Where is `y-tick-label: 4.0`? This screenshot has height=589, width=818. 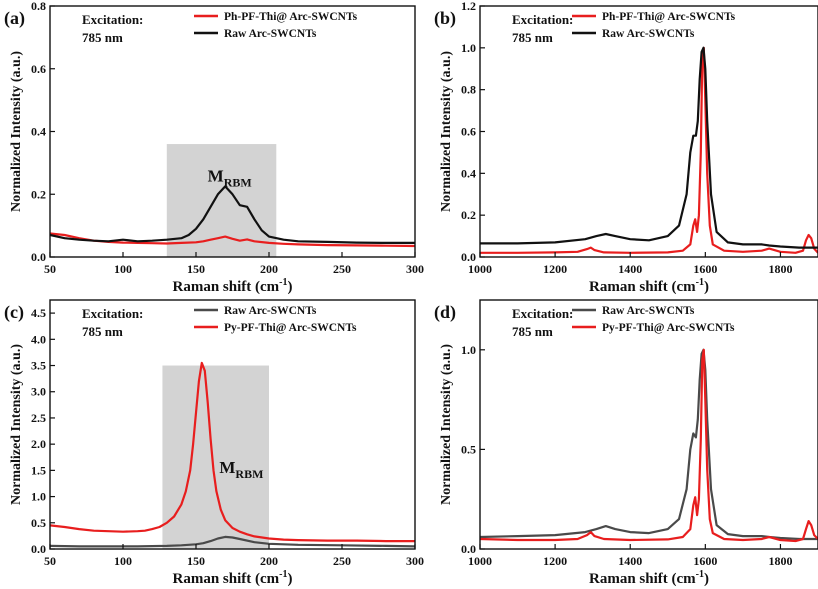 y-tick-label: 4.0 is located at coordinates (38, 339).